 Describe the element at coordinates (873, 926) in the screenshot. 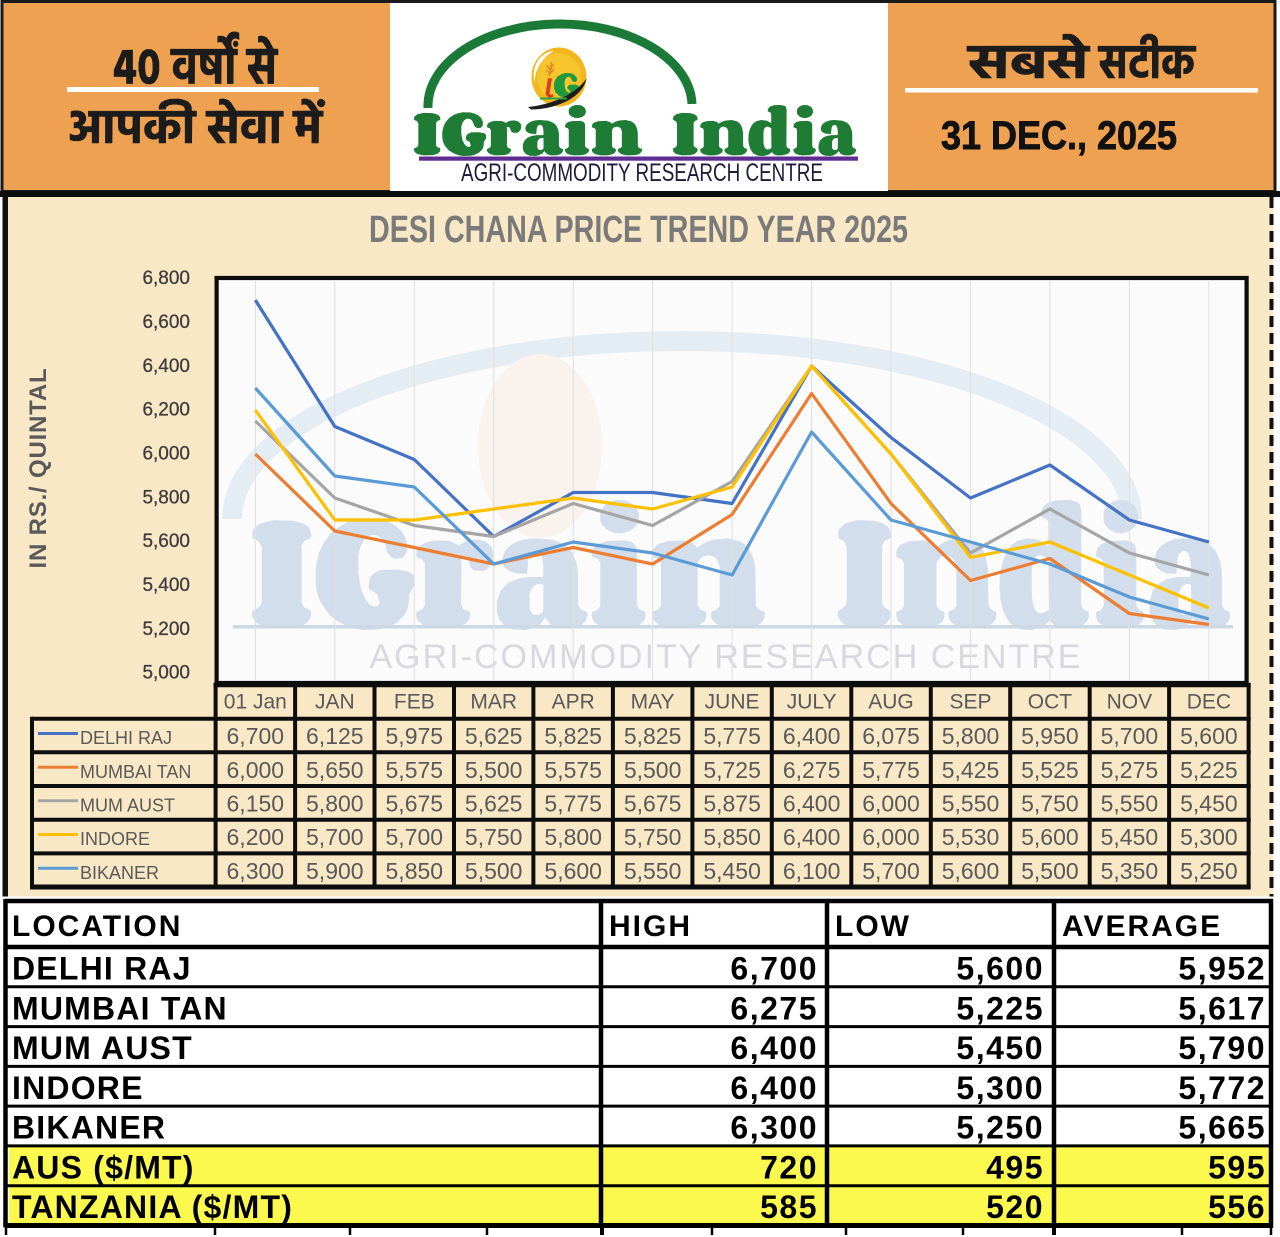

I see `svg-text: LOW` at that location.